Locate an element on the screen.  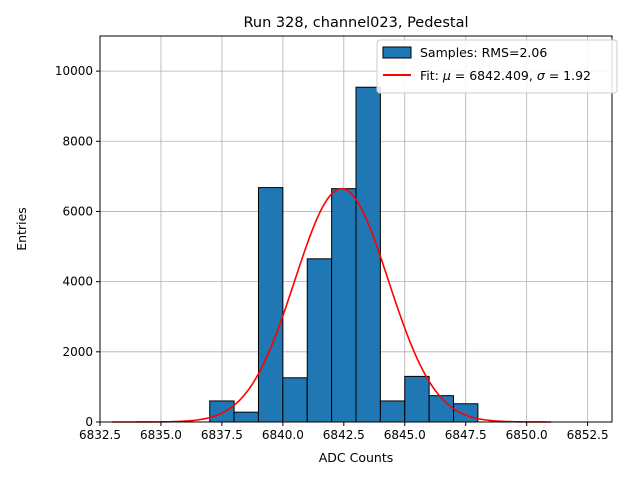
x-tick-label: 6835.0 is located at coordinates (161, 435).